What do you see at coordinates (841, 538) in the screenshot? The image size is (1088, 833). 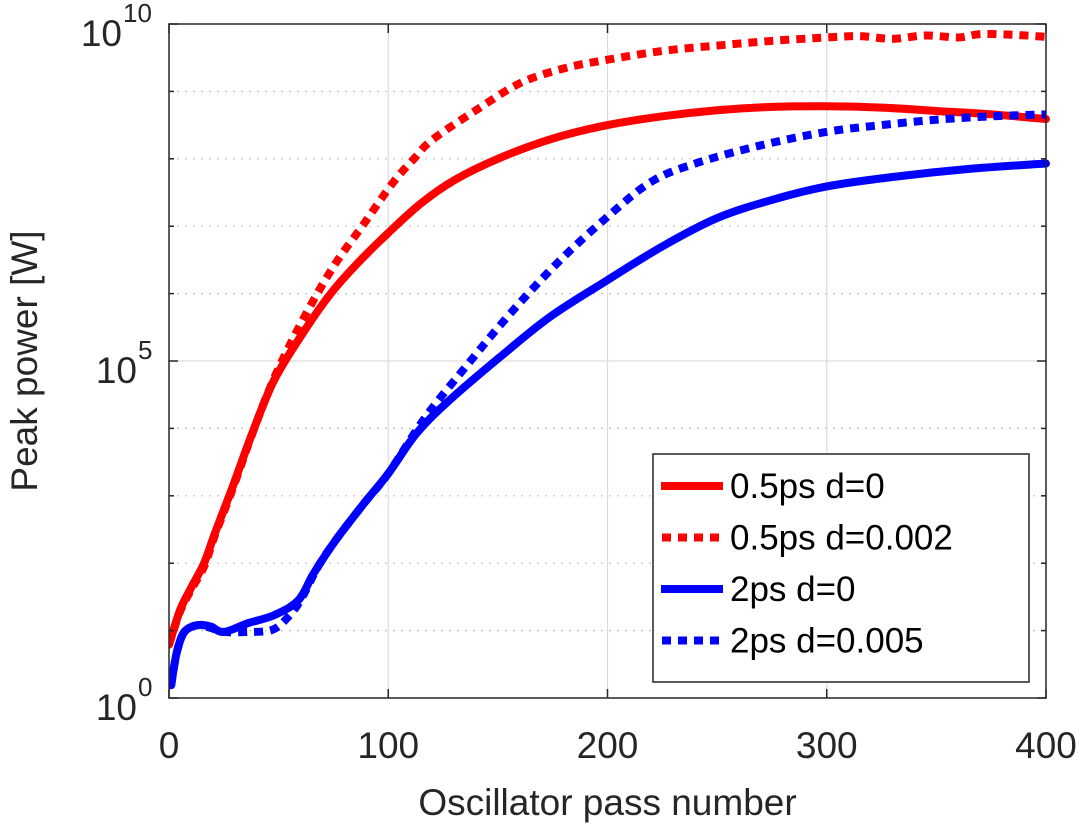 I see `legend-label: 0.5ps d=0.002` at bounding box center [841, 538].